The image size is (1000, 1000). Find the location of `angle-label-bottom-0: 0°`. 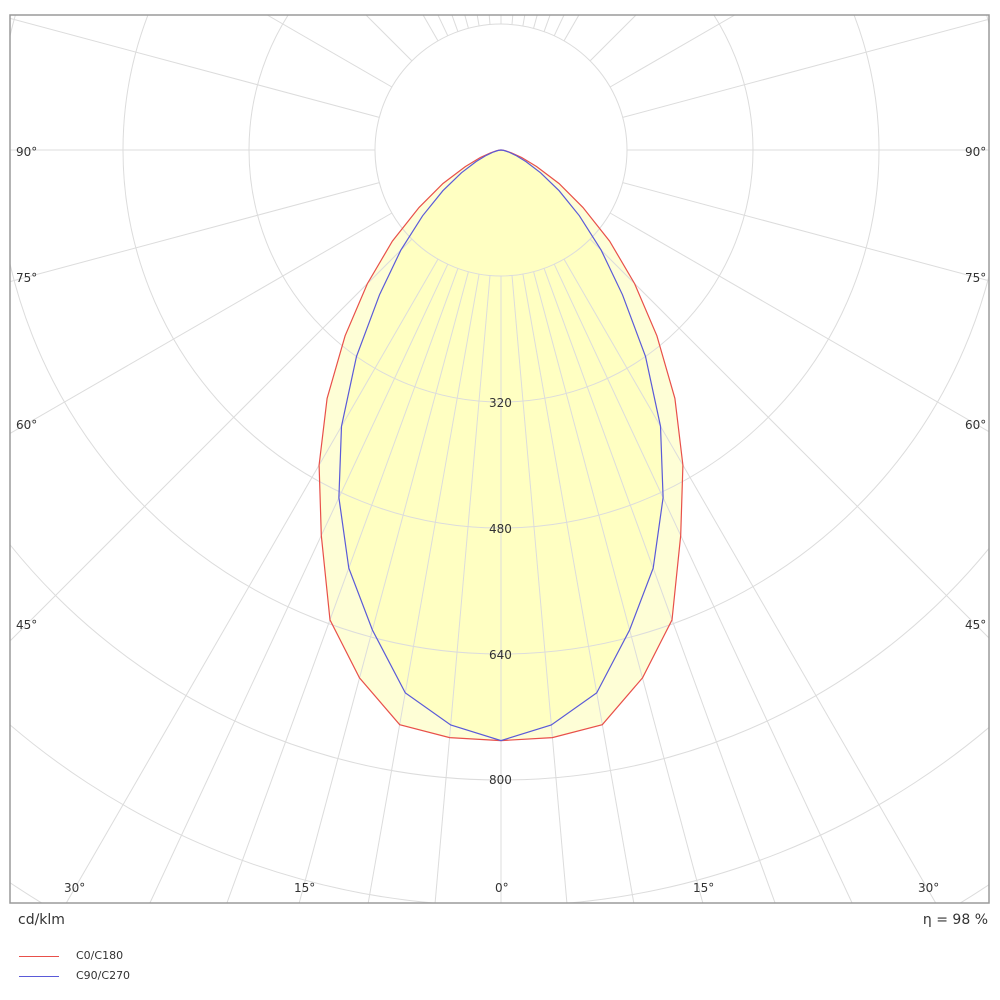

angle-label-bottom-0: 0° is located at coordinates (502, 888).